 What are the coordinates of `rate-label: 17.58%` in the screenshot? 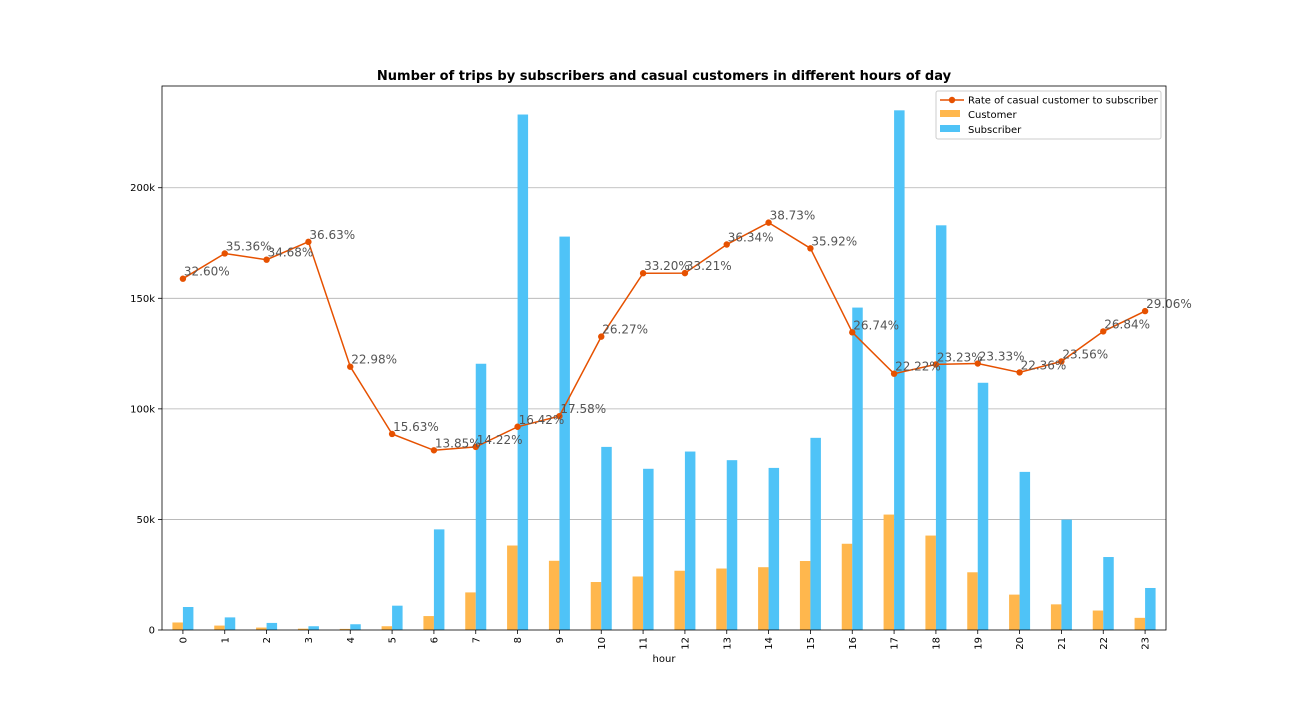 It's located at (583, 409).